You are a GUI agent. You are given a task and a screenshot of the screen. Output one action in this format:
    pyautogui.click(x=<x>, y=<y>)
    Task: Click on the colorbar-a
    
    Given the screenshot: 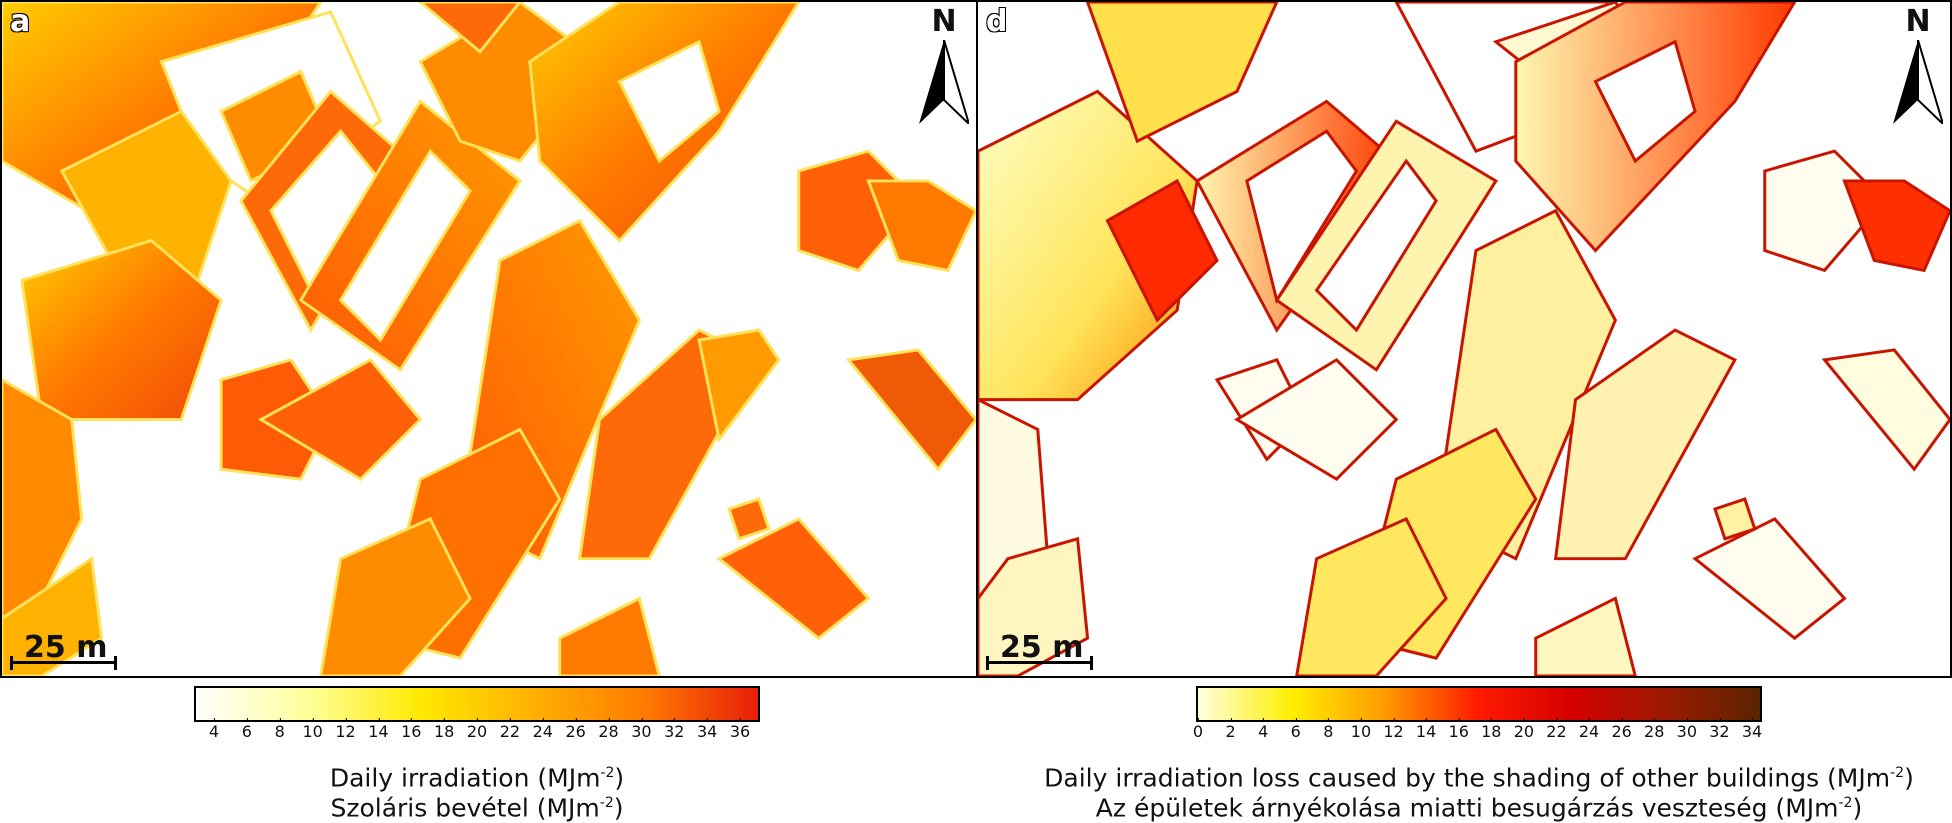 What is the action you would take?
    pyautogui.click(x=477, y=704)
    